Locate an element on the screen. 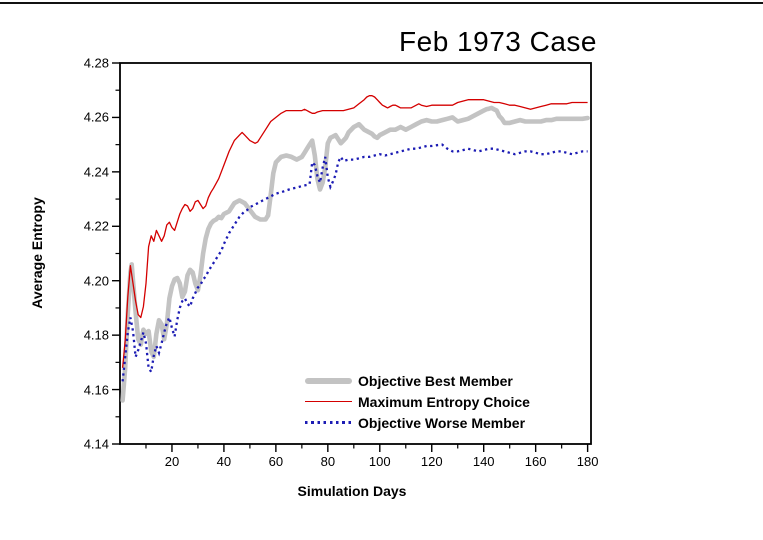 This screenshot has height=540, width=763. y-tick-label: 4.20 is located at coordinates (96, 281).